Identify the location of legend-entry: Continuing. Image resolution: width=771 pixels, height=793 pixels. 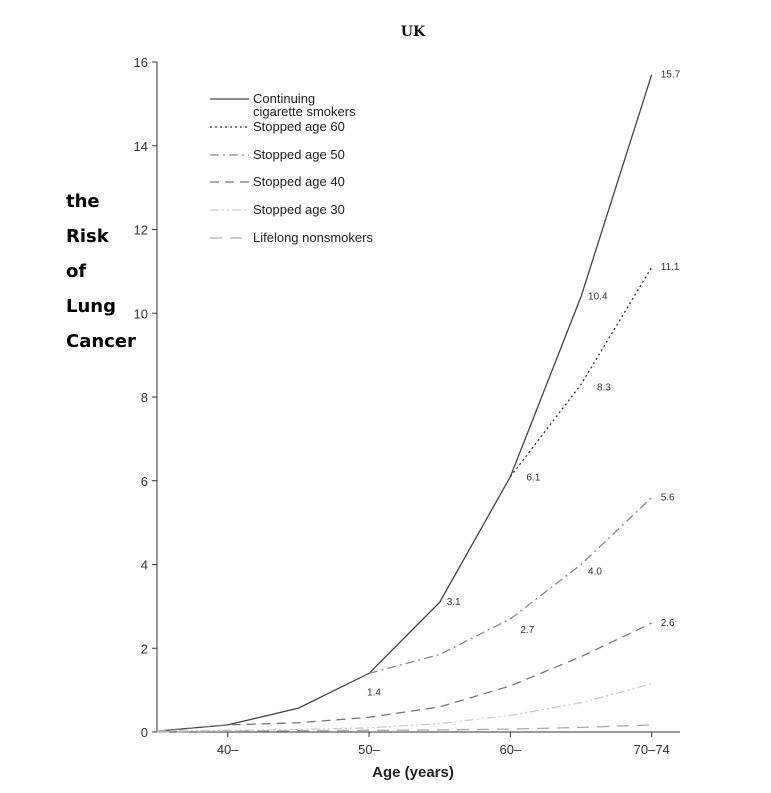
(284, 98).